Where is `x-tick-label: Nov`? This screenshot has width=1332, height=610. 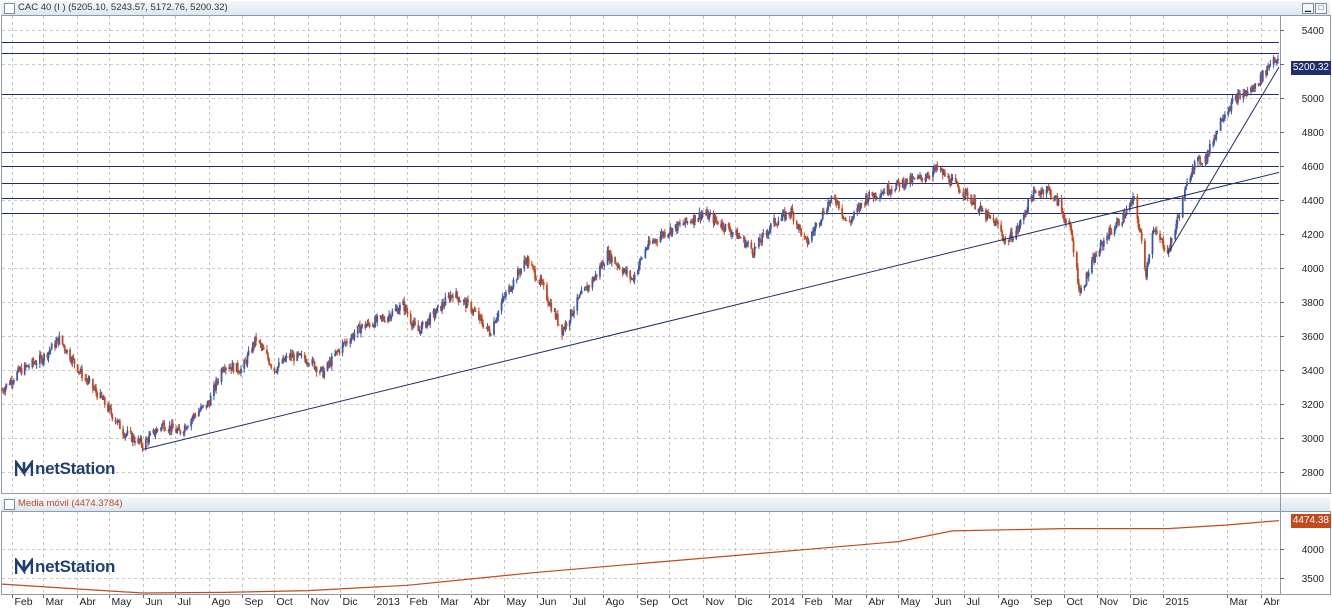
x-tick-label: Nov is located at coordinates (715, 602).